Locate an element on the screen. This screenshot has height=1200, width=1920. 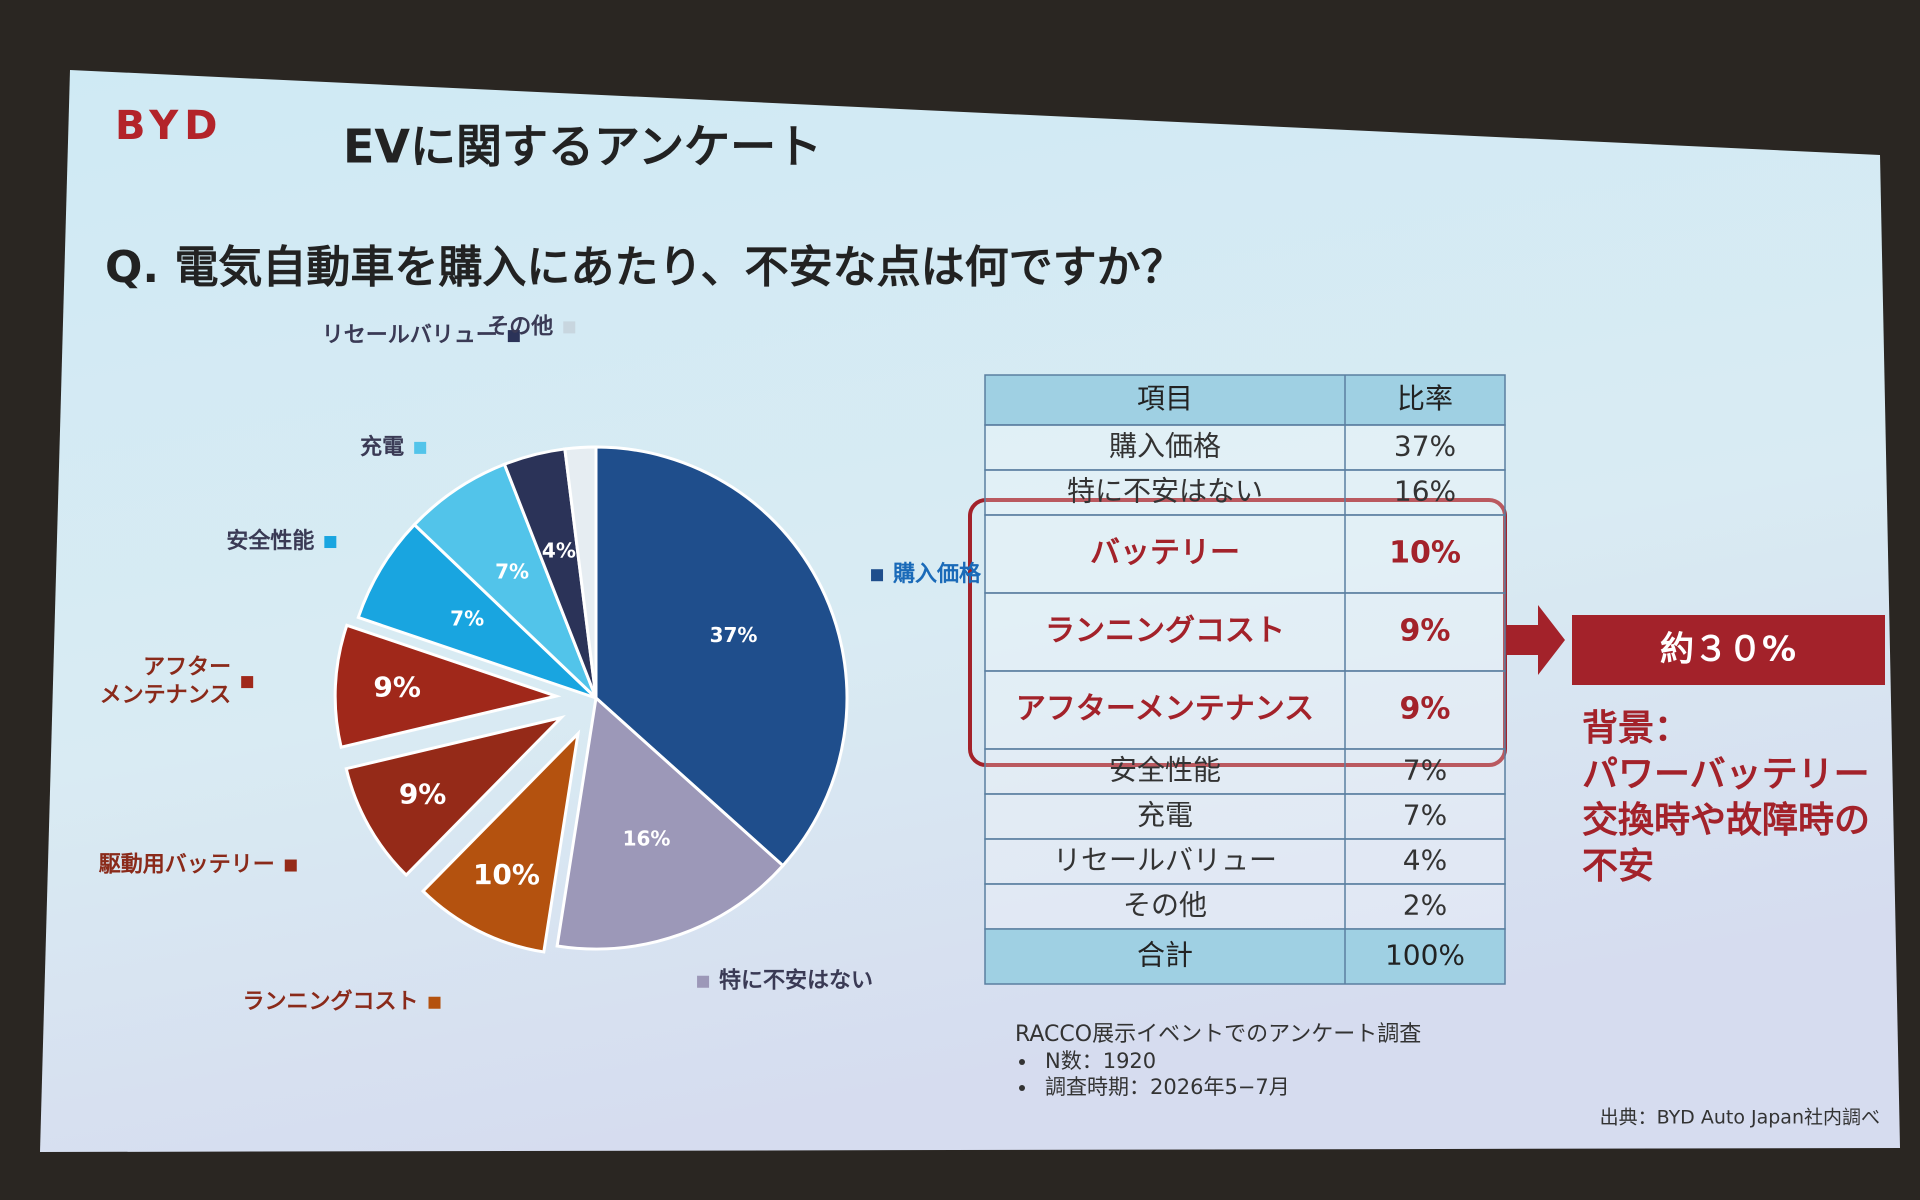
table-cell: リセールバリュー is located at coordinates (1165, 860).